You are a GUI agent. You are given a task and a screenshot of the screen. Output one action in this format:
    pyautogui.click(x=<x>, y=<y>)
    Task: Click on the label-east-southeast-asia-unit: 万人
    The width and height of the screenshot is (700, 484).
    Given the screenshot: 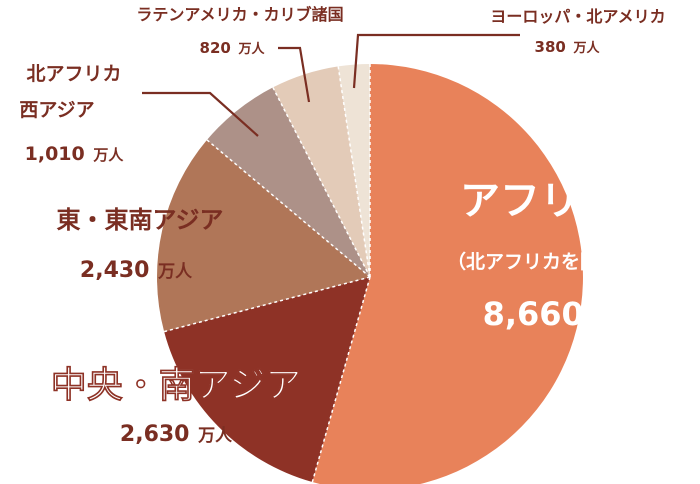 What is the action you would take?
    pyautogui.click(x=175, y=272)
    